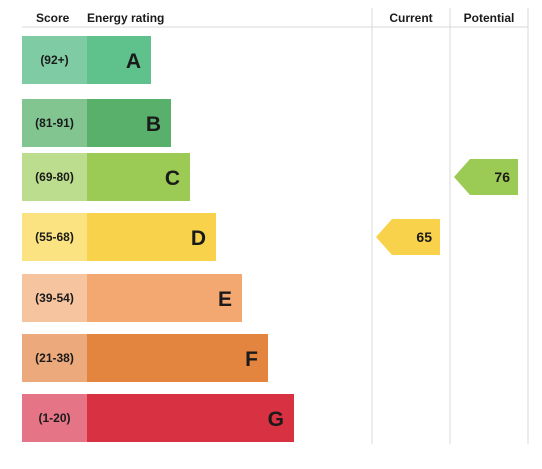 The width and height of the screenshot is (542, 469). I want to click on header-score: Score, so click(53, 18).